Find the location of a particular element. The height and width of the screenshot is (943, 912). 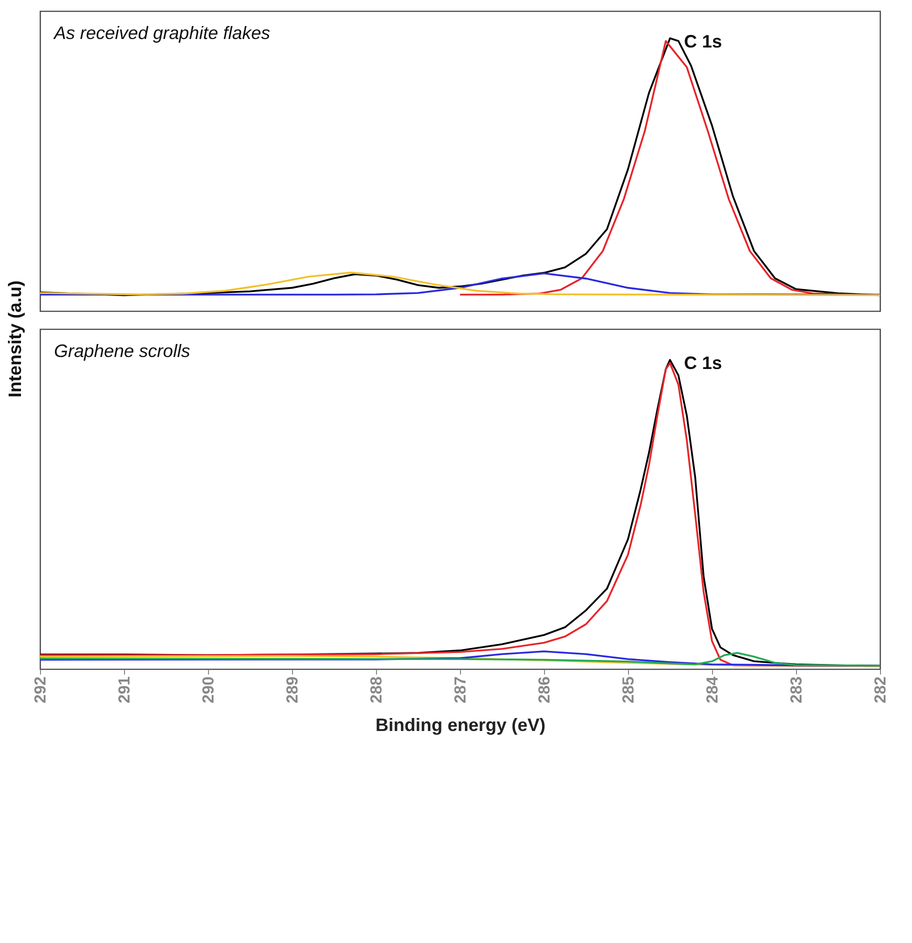

x-tick-label: 292 is located at coordinates (41, 690).